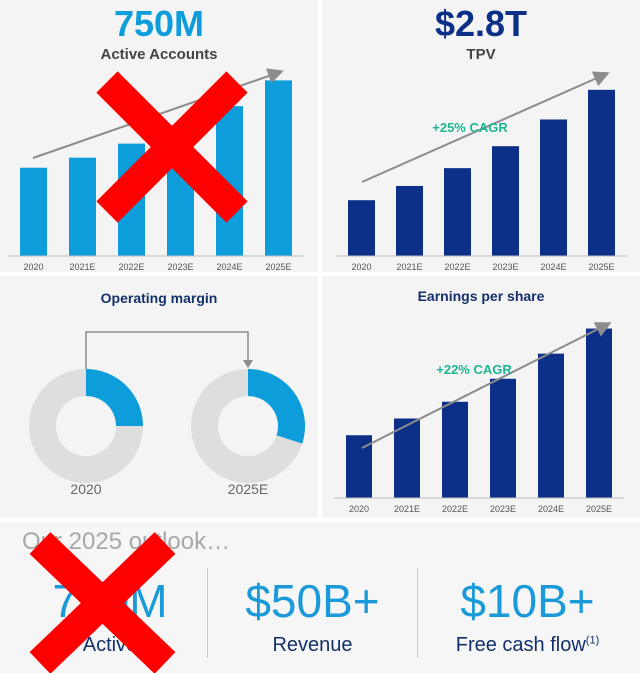 This screenshot has height=673, width=640. What do you see at coordinates (85, 489) in the screenshot?
I see `donut-label: 2020` at bounding box center [85, 489].